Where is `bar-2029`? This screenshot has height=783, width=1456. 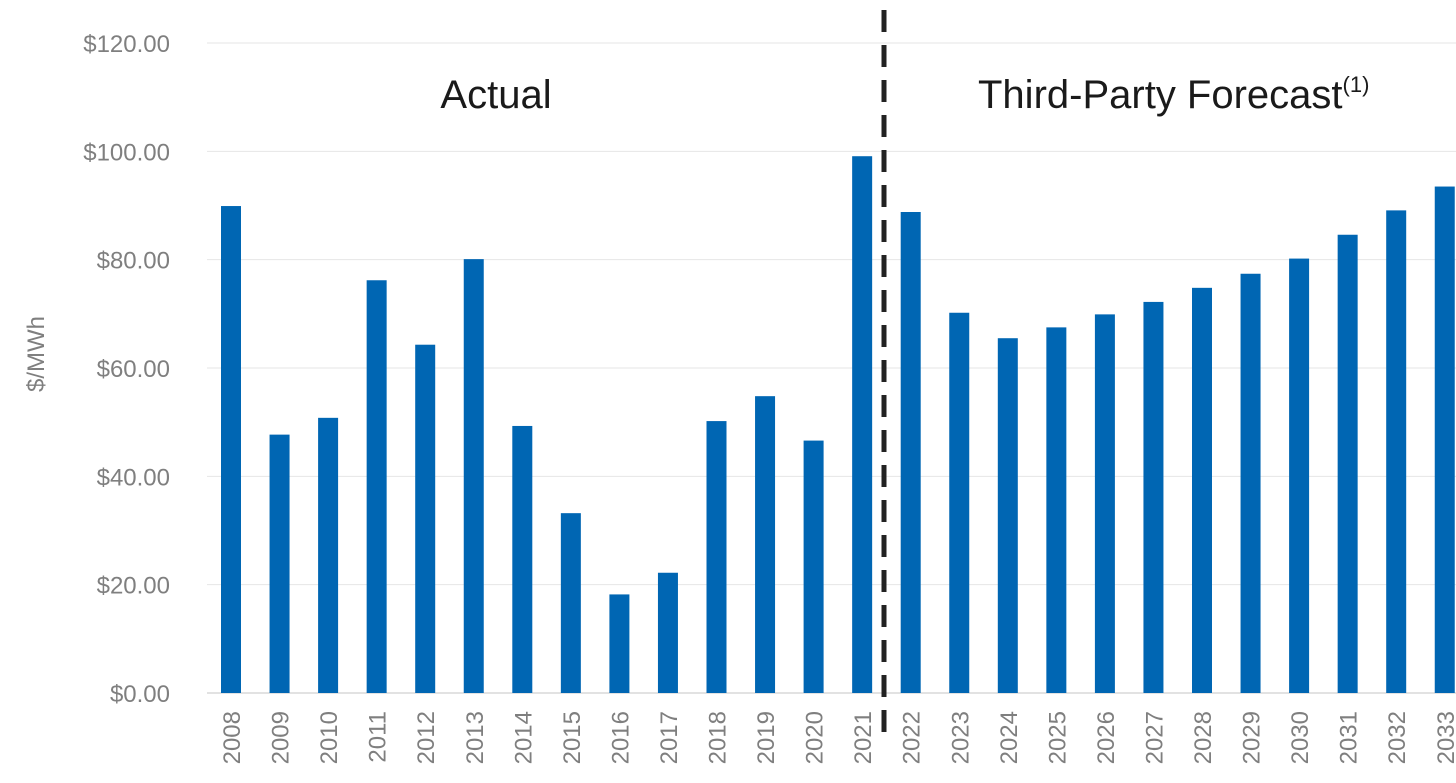 bar-2029 is located at coordinates (1250, 483).